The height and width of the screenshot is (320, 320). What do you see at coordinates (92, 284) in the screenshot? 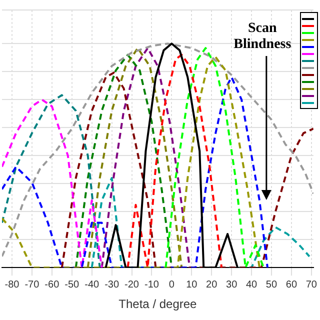
I see `x-tick-label: -40` at bounding box center [92, 284].